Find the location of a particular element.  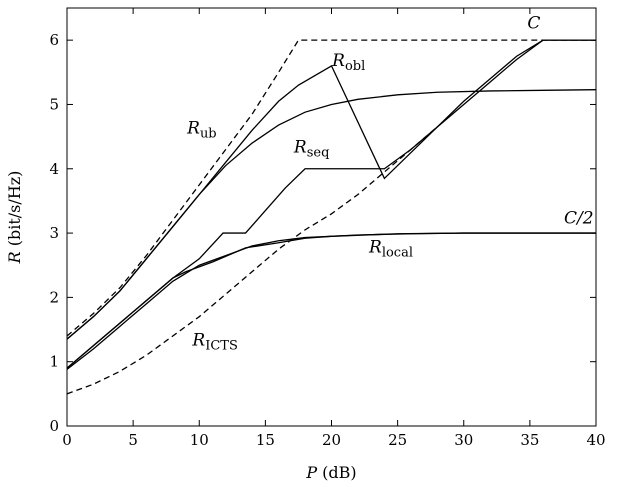

x-tick-label: 0 is located at coordinates (67, 440).